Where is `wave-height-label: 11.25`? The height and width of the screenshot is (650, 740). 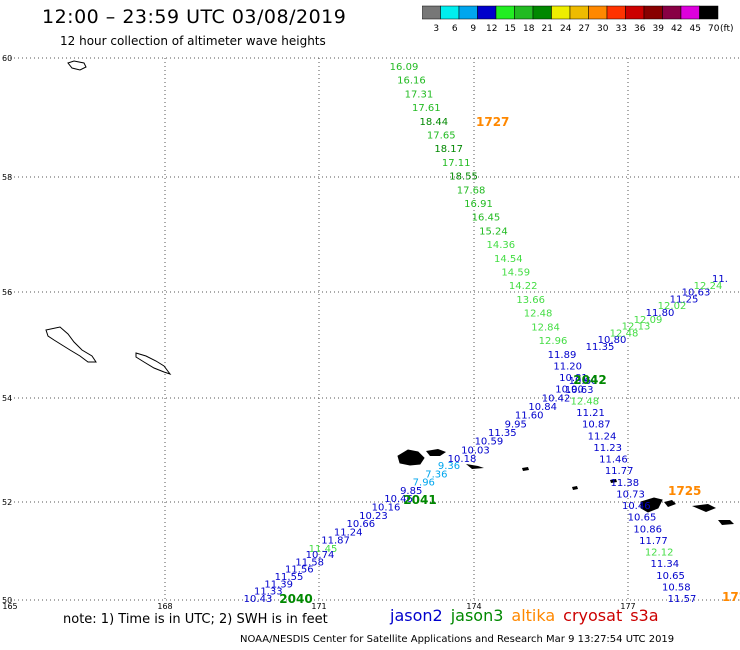 wave-height-label: 11.25 is located at coordinates (684, 299).